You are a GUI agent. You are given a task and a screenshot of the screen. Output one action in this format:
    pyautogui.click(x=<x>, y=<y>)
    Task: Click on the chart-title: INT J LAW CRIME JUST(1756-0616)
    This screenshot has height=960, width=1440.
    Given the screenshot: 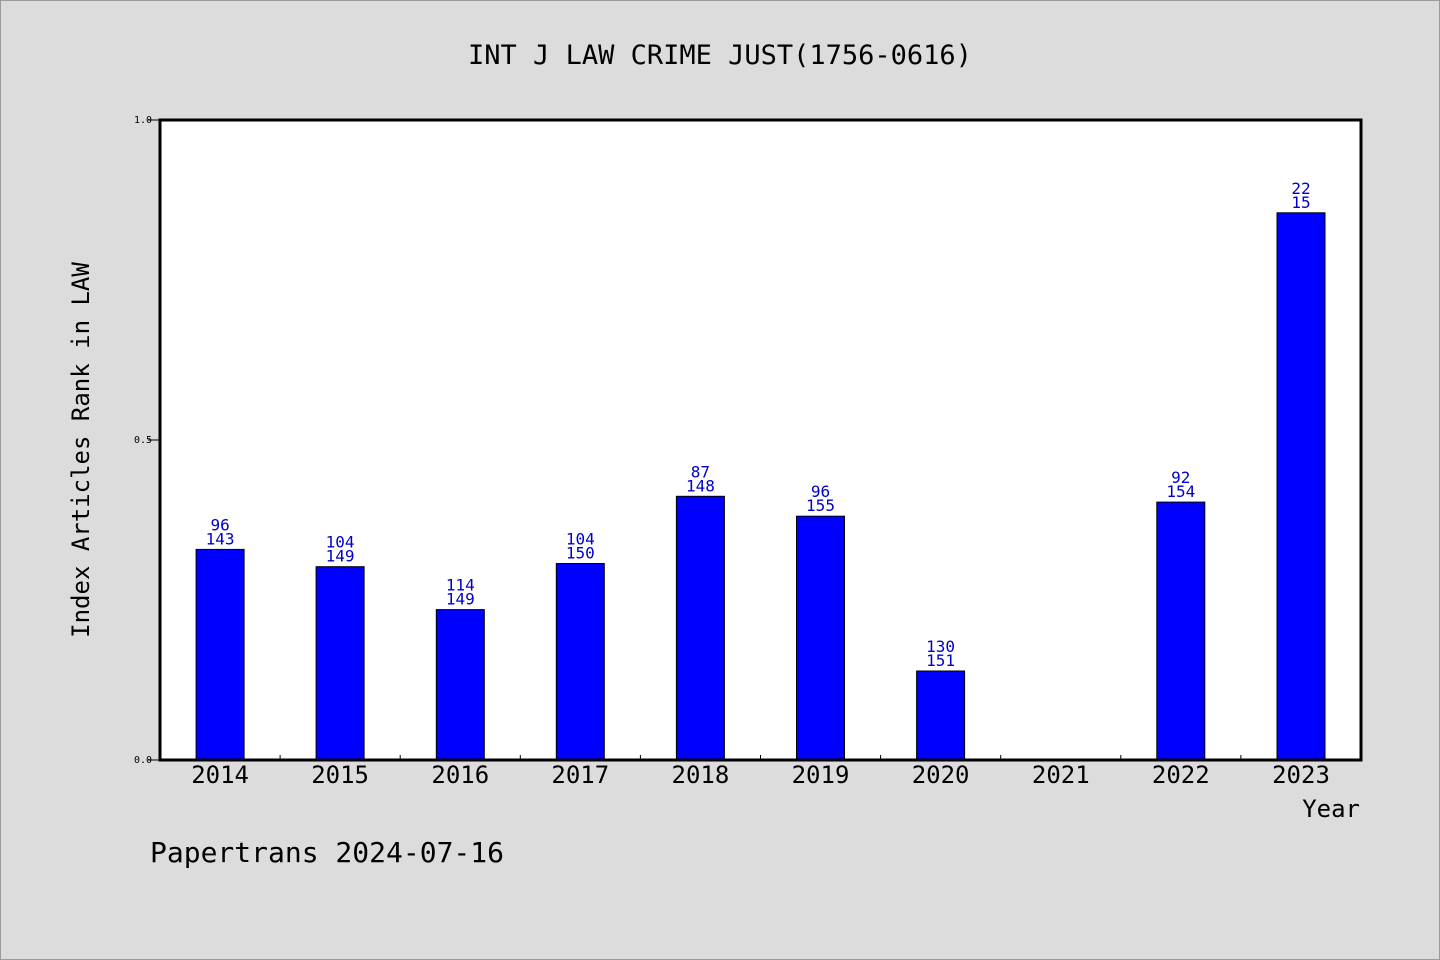 What is the action you would take?
    pyautogui.click(x=720, y=55)
    